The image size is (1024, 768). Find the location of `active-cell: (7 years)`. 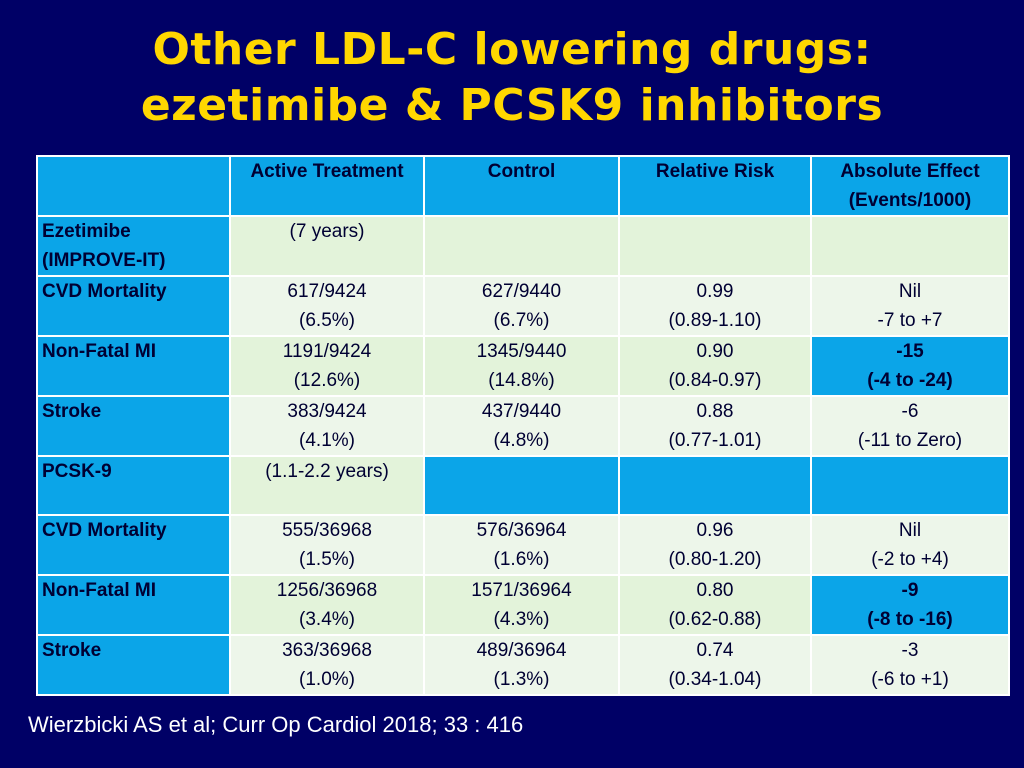

active-cell: (7 years) is located at coordinates (327, 246).